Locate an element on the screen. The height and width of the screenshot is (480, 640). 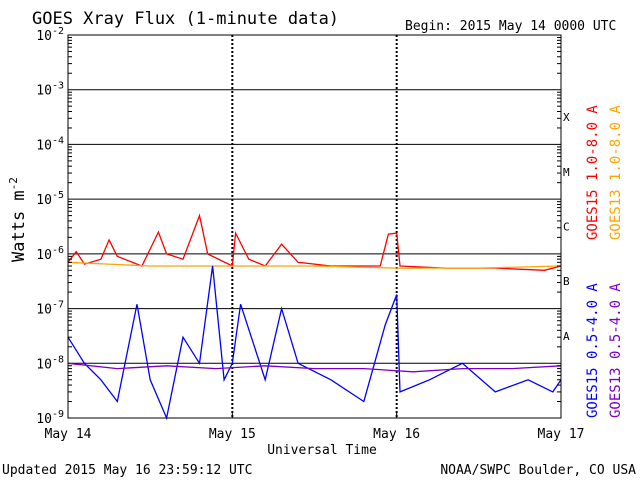
y-tick-label: 10⁻⁹ is located at coordinates (50, 418).